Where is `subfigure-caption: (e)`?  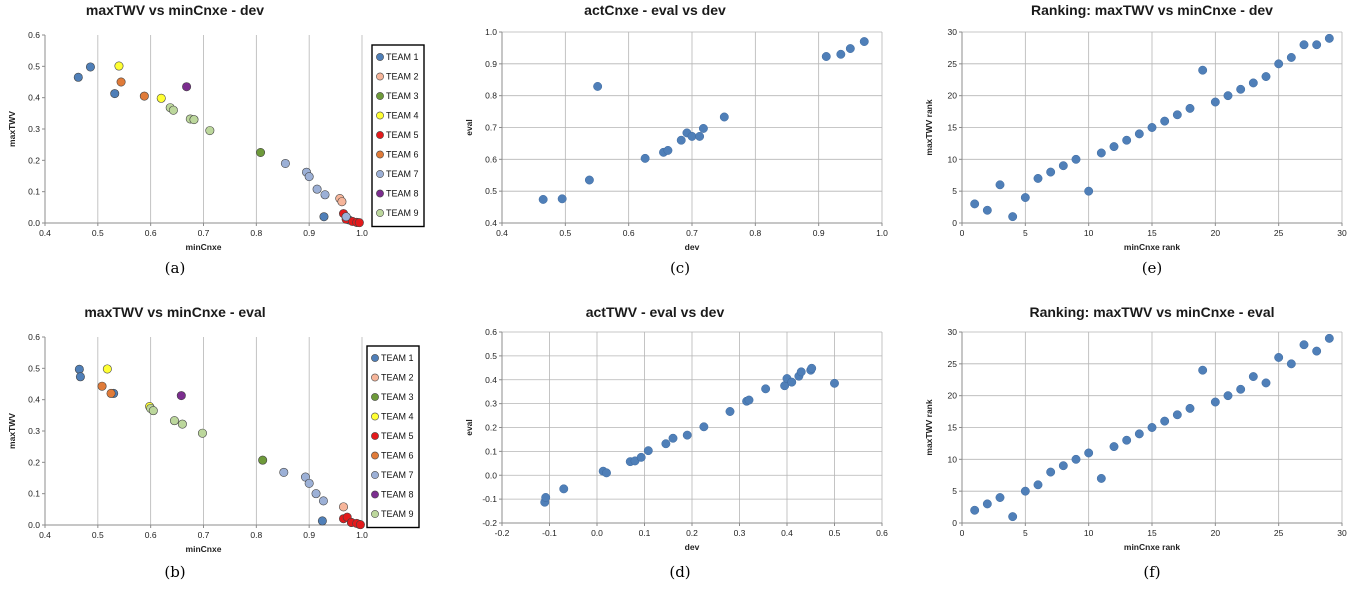 subfigure-caption: (e) is located at coordinates (1152, 268).